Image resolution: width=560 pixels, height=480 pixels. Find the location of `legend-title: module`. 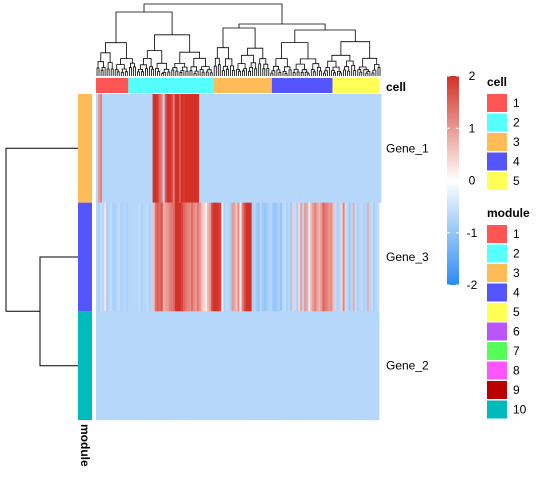

legend-title: module is located at coordinates (508, 213).